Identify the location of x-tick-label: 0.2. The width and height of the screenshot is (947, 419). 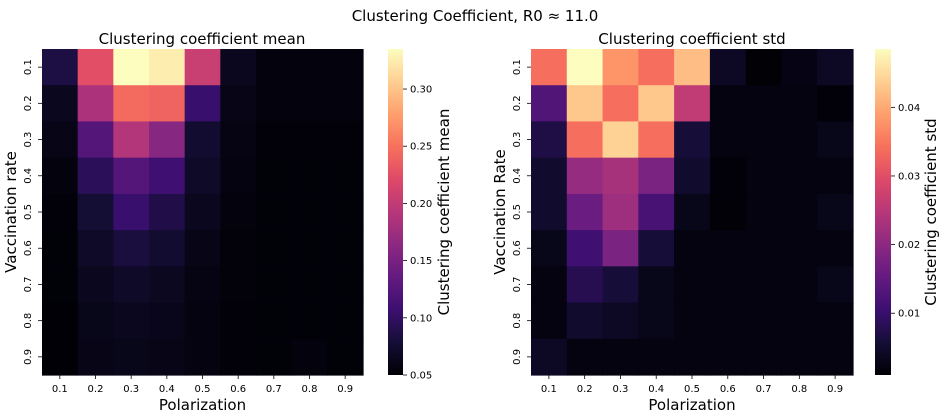
(96, 389).